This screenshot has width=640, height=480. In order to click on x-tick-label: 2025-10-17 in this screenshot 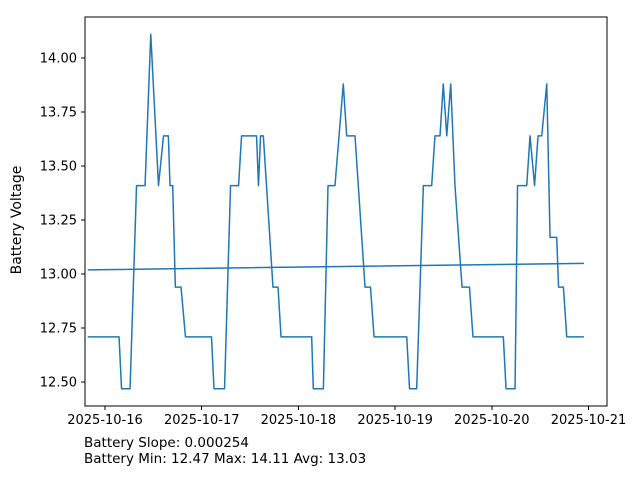, I will do `click(202, 420)`.